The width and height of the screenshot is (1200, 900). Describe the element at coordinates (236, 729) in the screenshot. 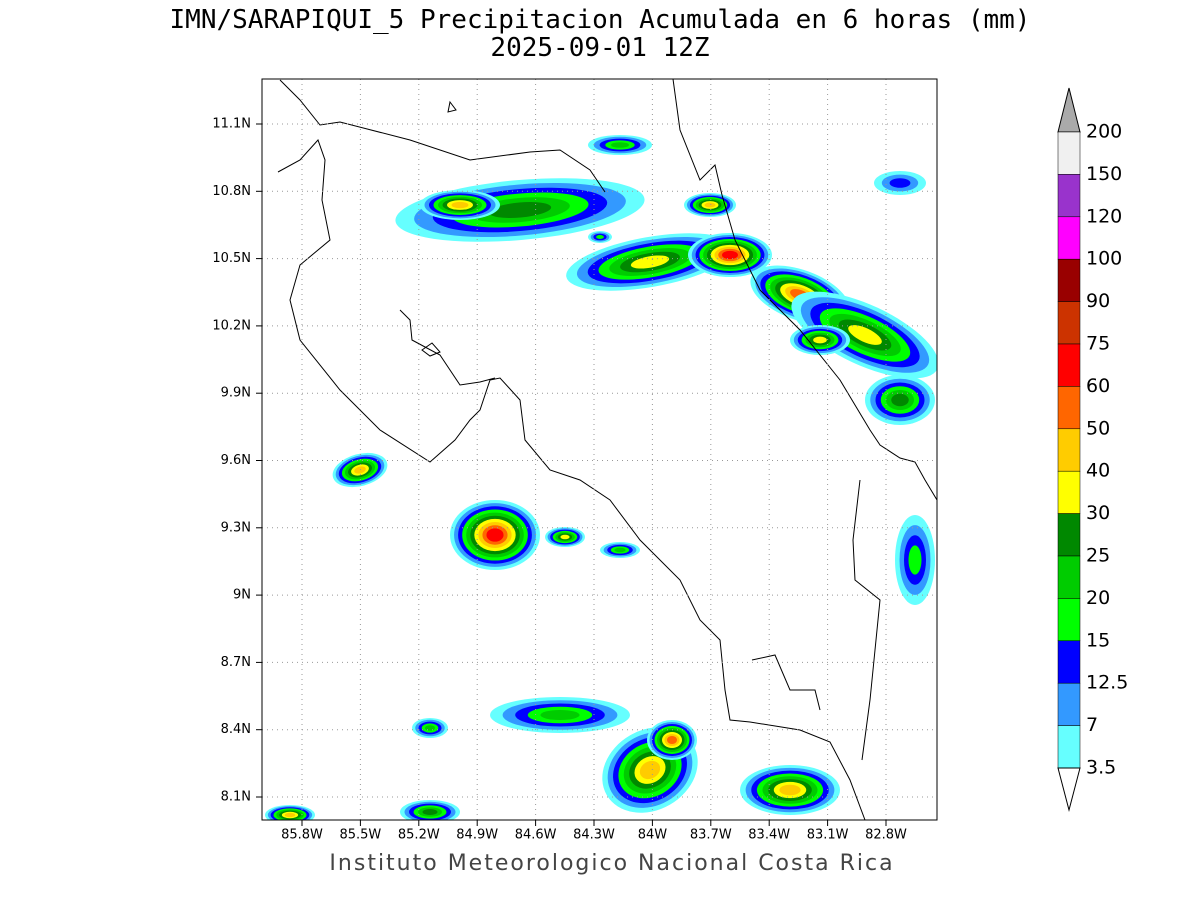

I see `lat-label: 8.4N` at that location.